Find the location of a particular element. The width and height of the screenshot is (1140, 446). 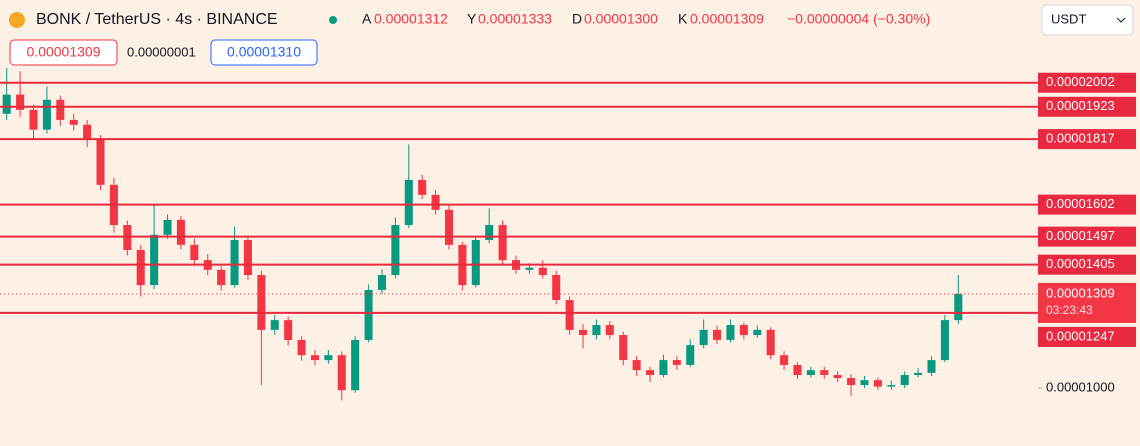

level-label: 0.00001247 is located at coordinates (1080, 335).